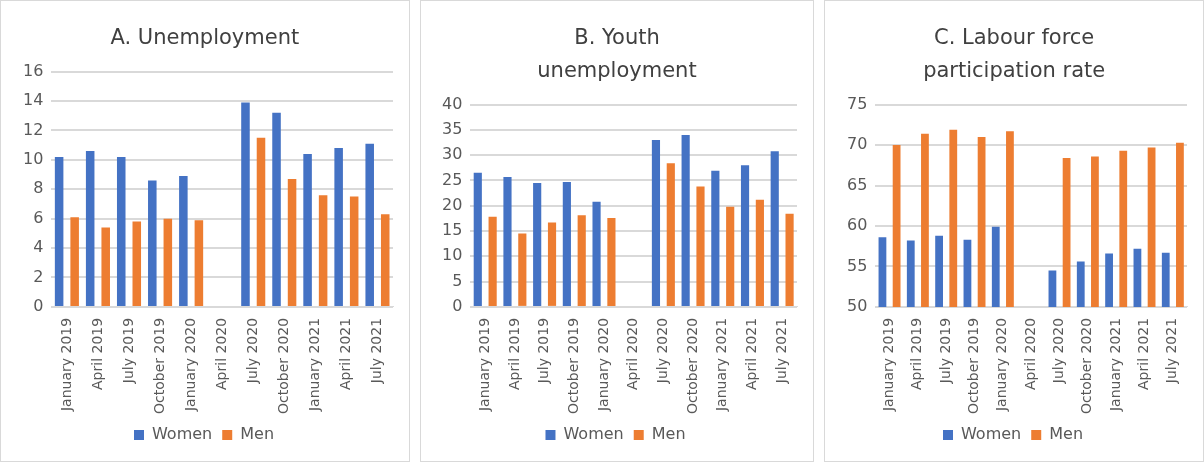  What do you see at coordinates (857, 225) in the screenshot?
I see `y-tick-label: 60` at bounding box center [857, 225].